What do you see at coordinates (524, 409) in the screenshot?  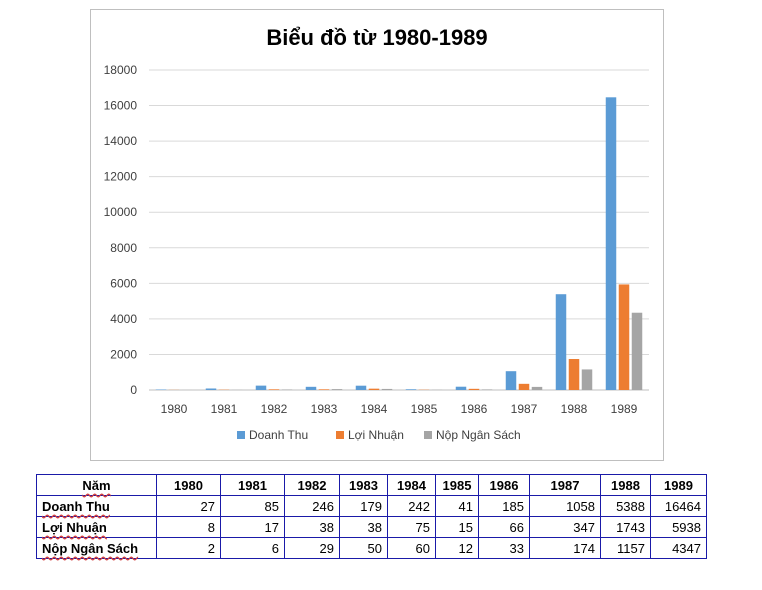 I see `x-tick-label: 1987` at bounding box center [524, 409].